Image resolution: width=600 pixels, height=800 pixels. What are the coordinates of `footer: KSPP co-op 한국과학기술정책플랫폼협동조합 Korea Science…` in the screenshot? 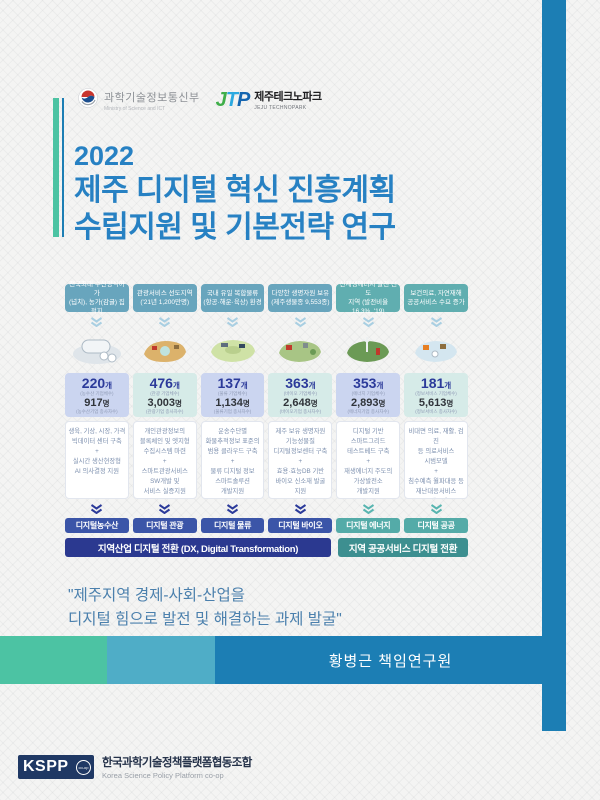 It's located at (135, 767).